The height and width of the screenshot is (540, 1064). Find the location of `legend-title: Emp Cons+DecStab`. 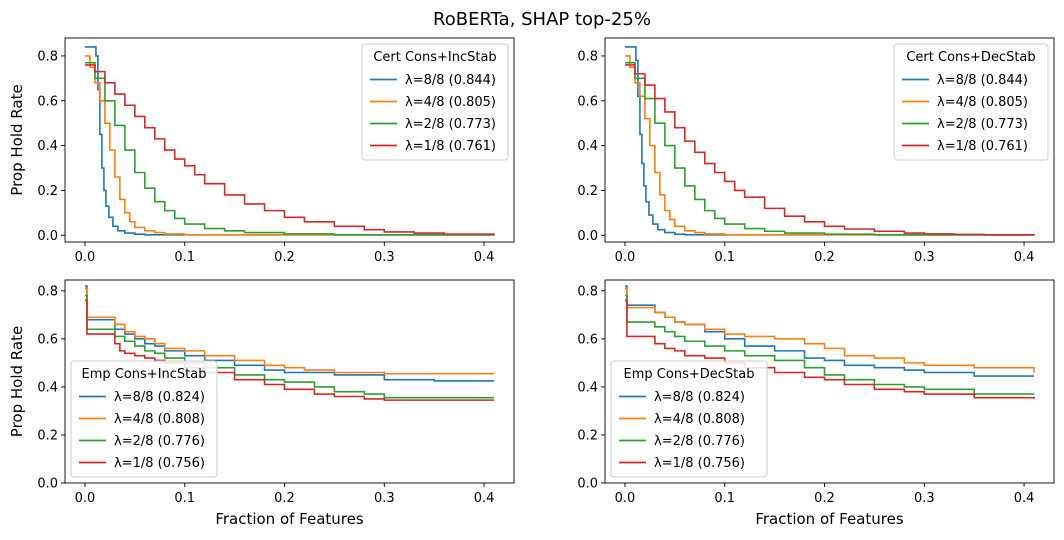

legend-title: Emp Cons+DecStab is located at coordinates (689, 374).